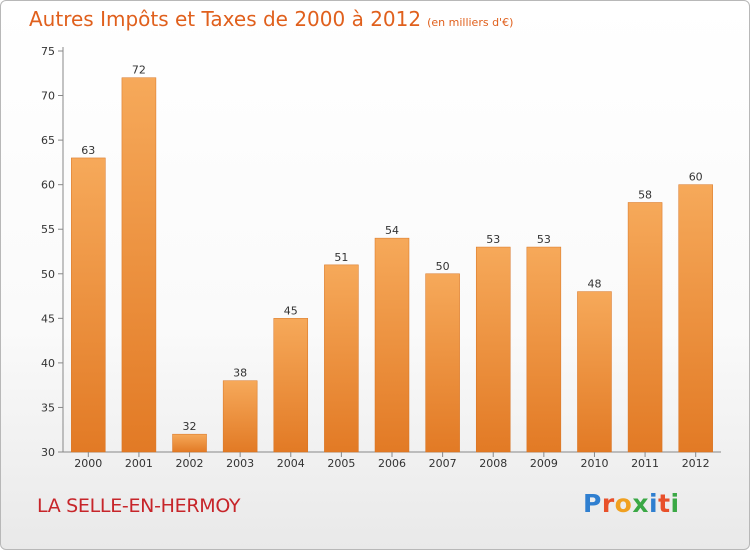 Image resolution: width=750 pixels, height=550 pixels. I want to click on y-tick-label: 45, so click(48, 318).